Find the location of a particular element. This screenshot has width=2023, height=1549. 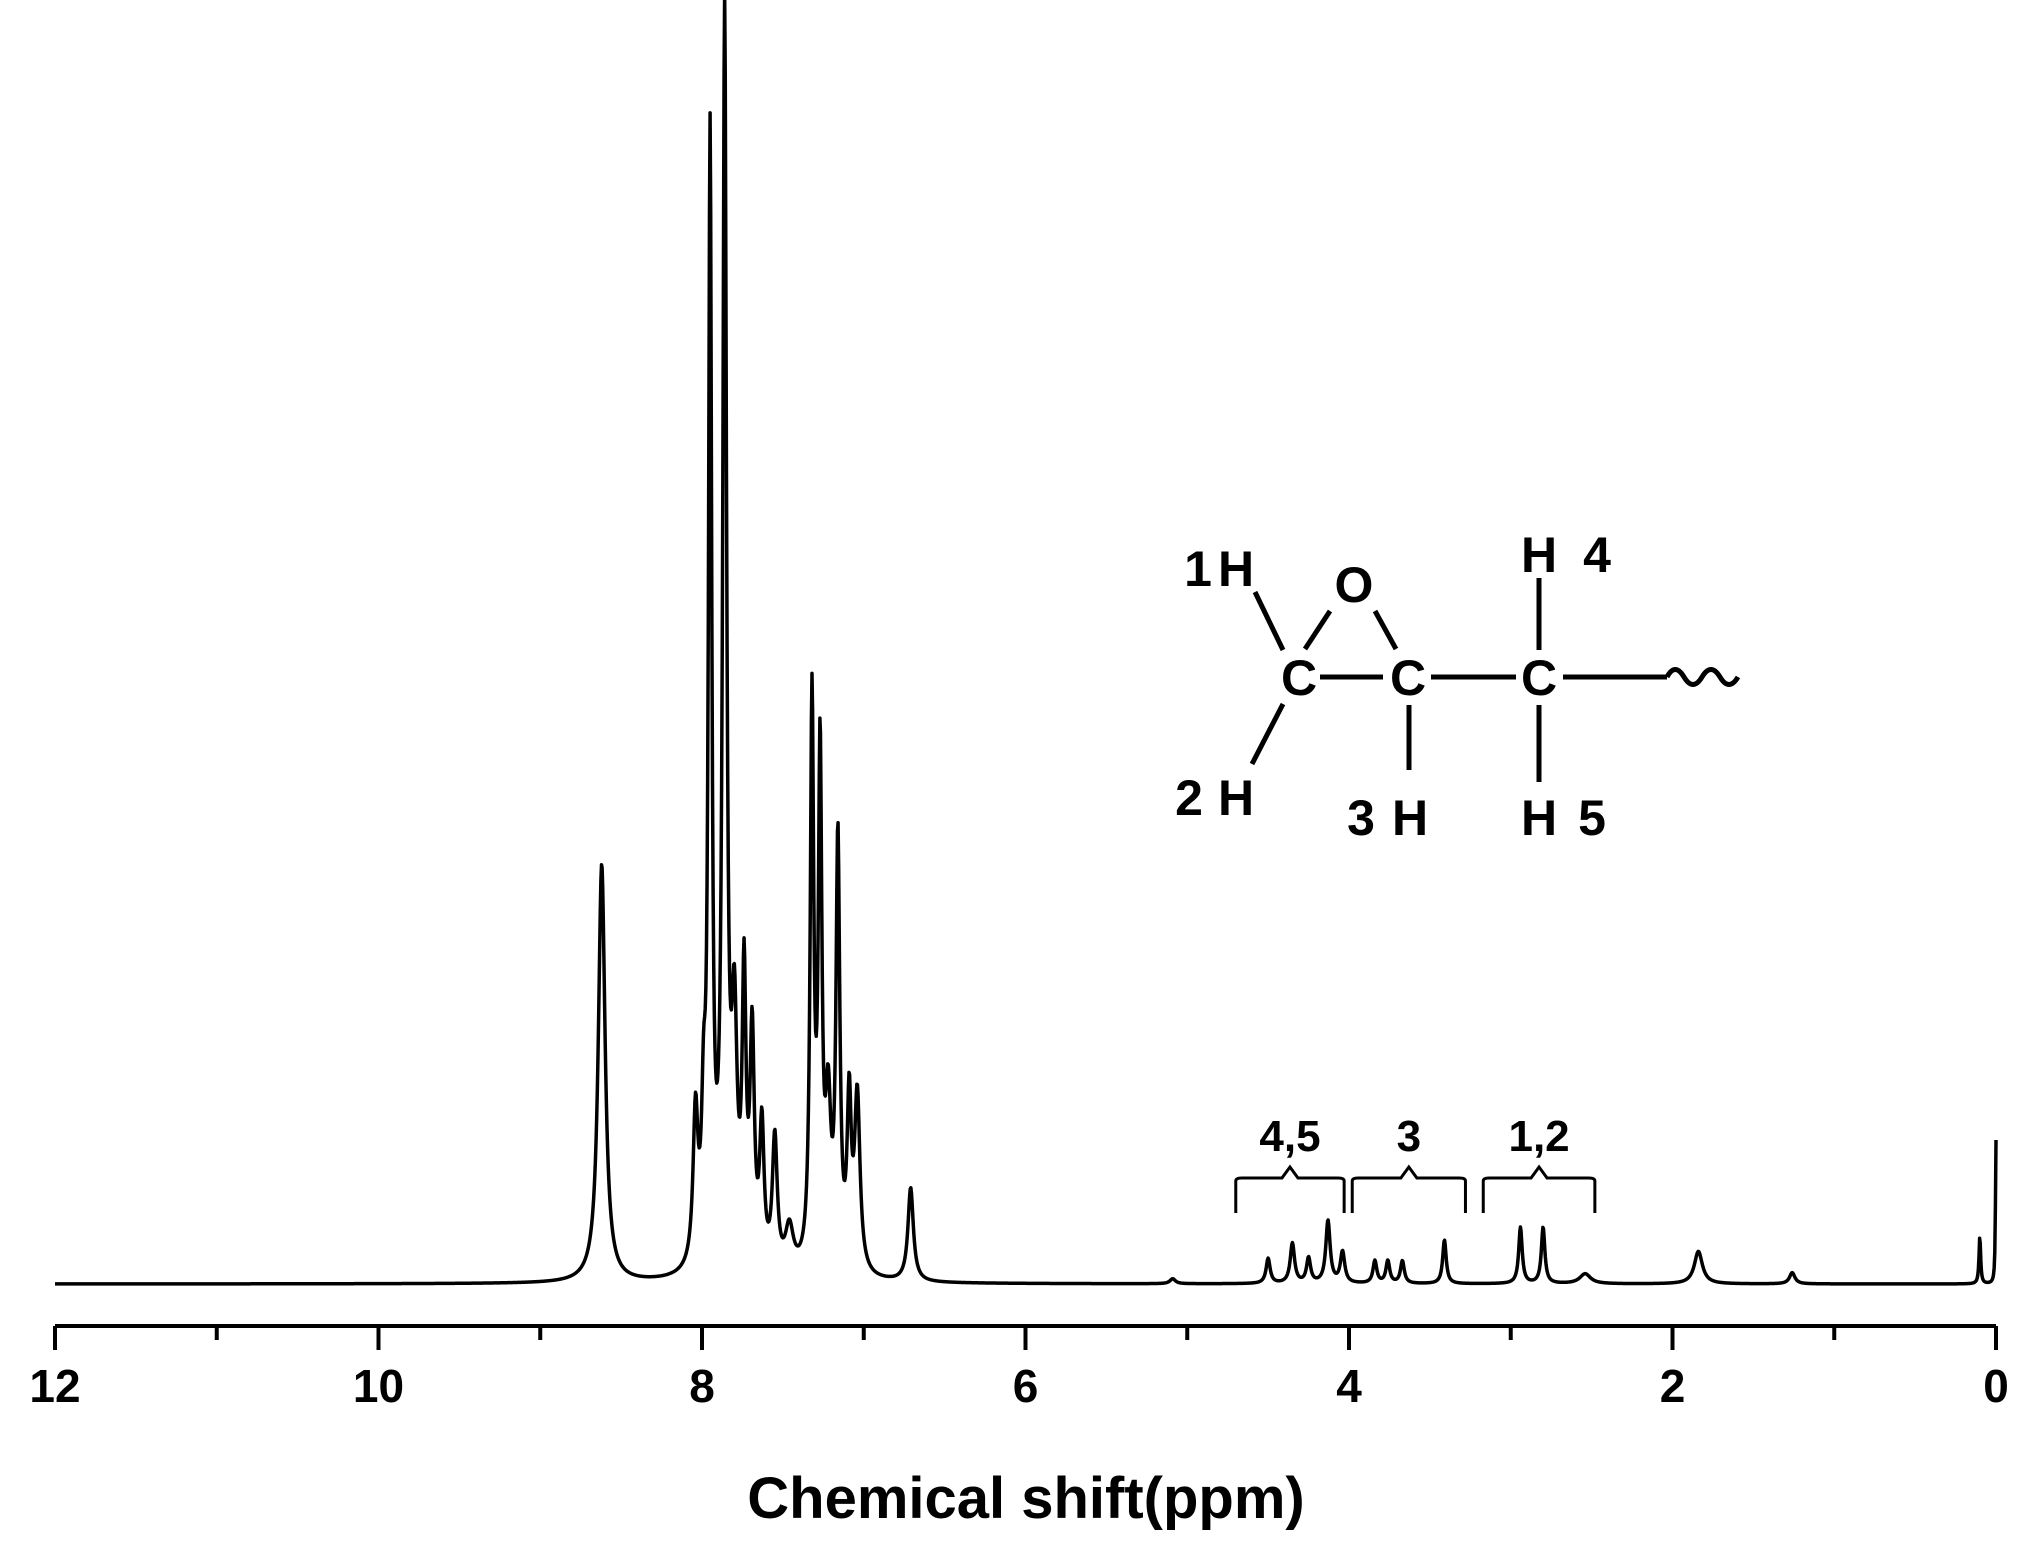

molecule-bonds is located at coordinates (1495, 680).